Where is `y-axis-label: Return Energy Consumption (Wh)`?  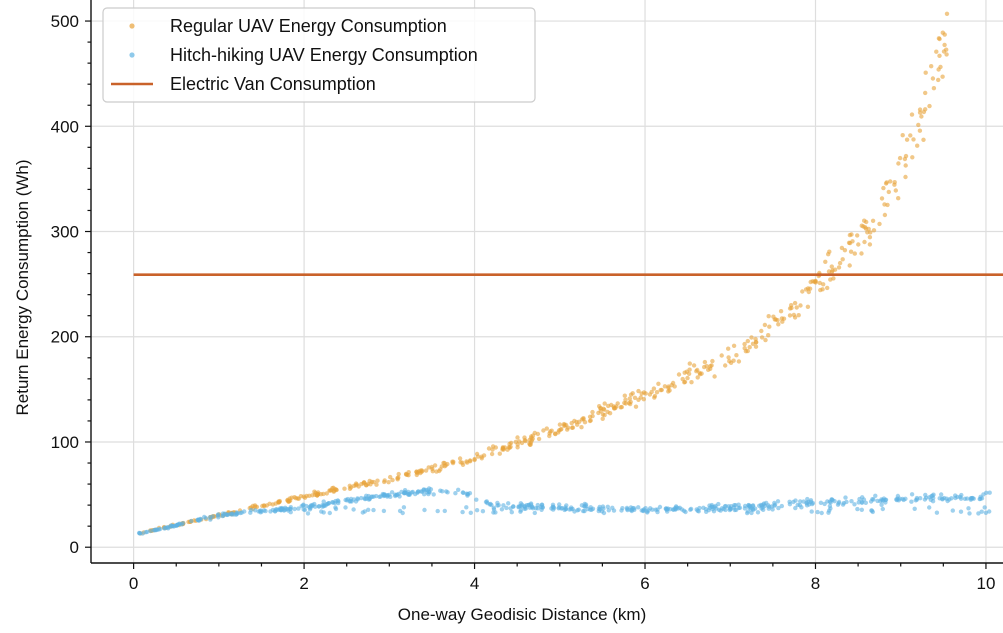 y-axis-label: Return Energy Consumption (Wh) is located at coordinates (22, 287).